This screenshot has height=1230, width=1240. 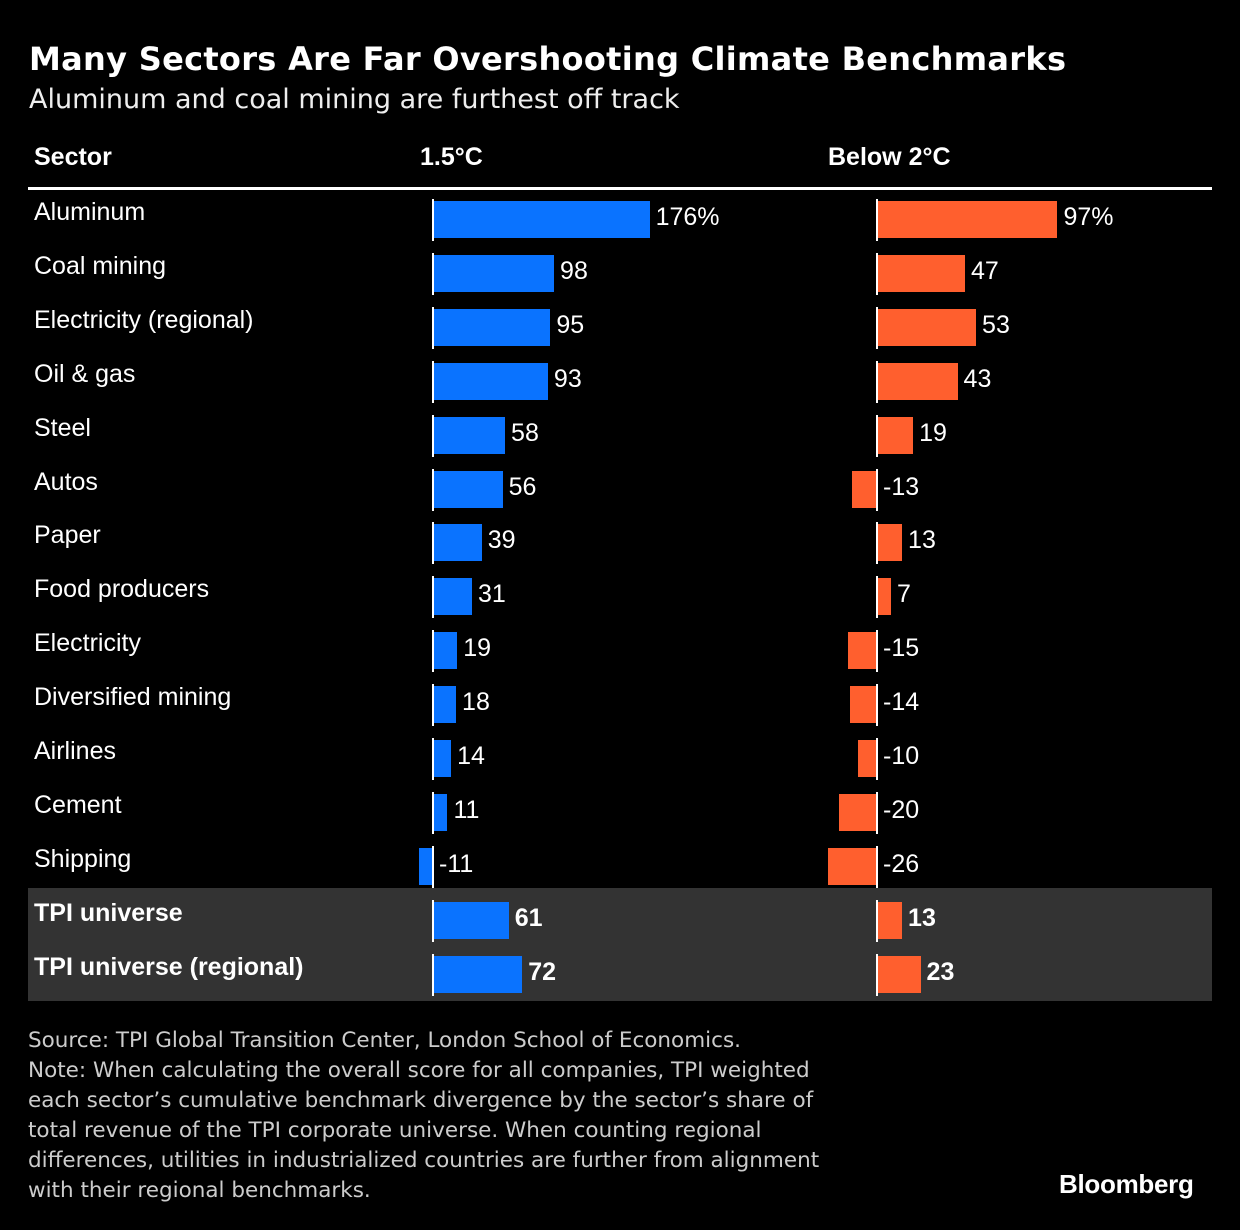 What do you see at coordinates (477, 648) in the screenshot?
I see `value-label-1-5c: 19` at bounding box center [477, 648].